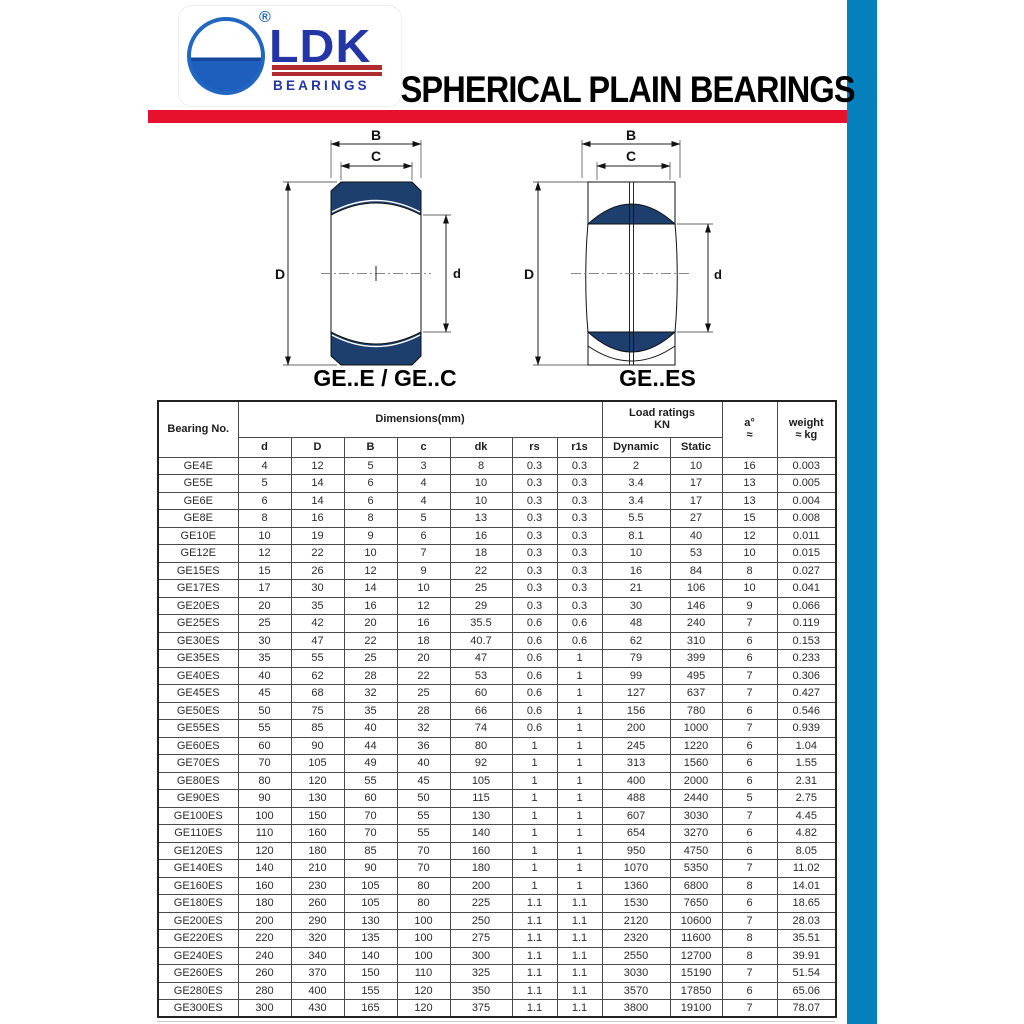 The height and width of the screenshot is (1024, 1024). I want to click on logo-sub-text: BEARINGS, so click(321, 85).